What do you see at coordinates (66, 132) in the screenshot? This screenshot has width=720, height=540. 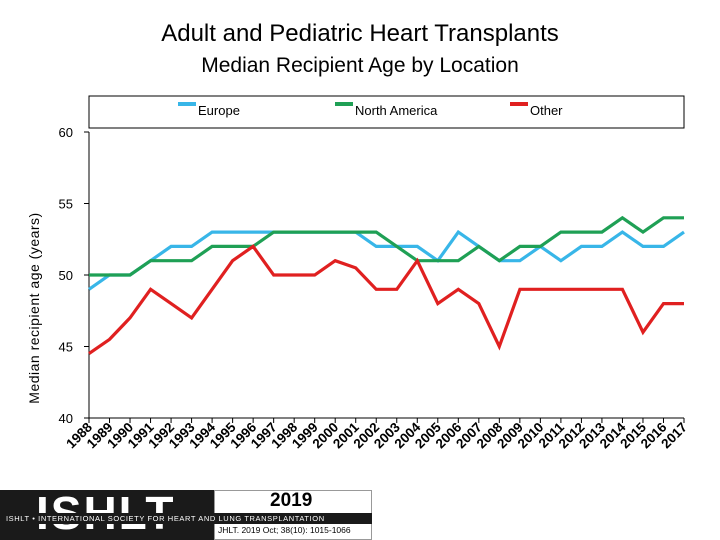 I see `y-tick-label: 60` at bounding box center [66, 132].